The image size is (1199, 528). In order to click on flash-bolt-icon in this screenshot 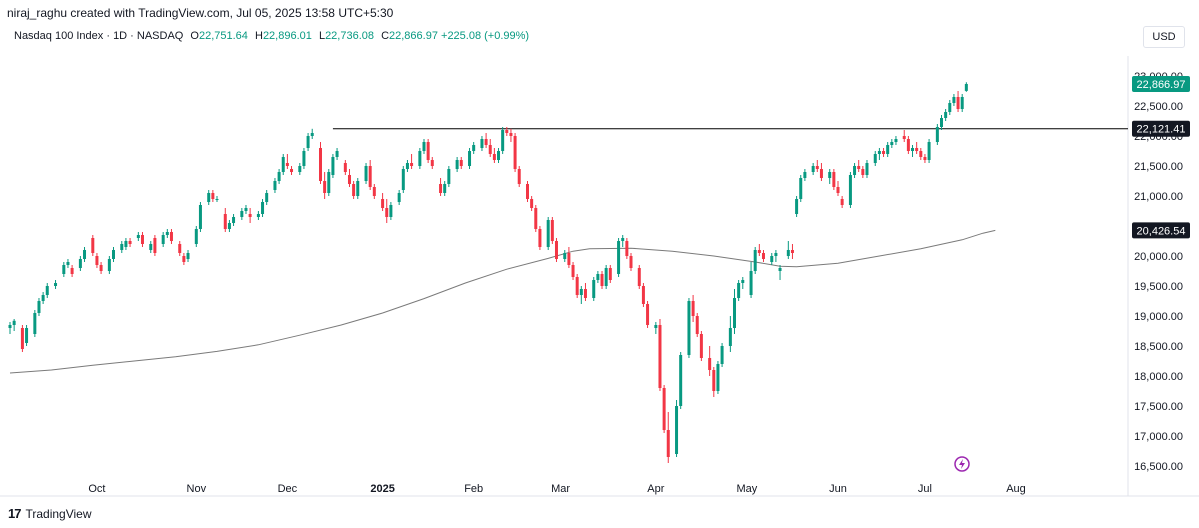, I will do `click(962, 464)`.